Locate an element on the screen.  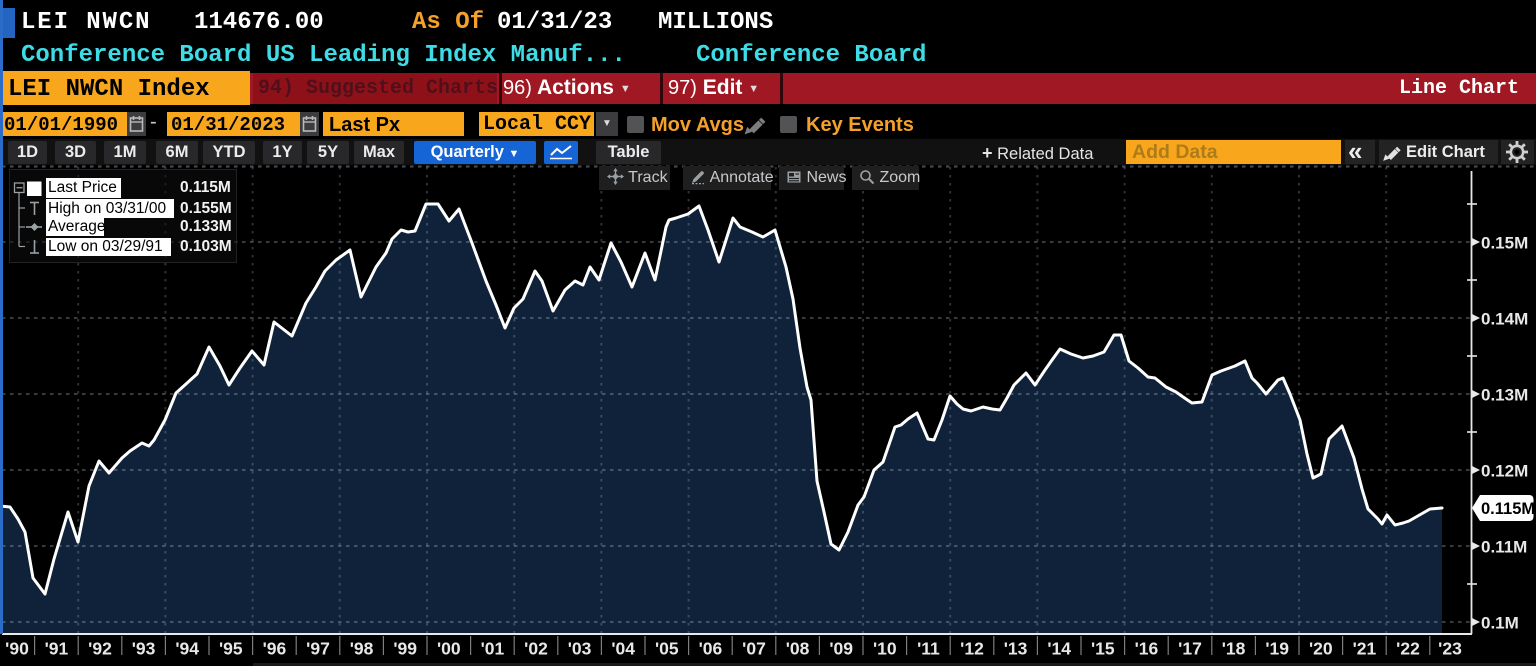
svg-text: '97 is located at coordinates (318, 649).